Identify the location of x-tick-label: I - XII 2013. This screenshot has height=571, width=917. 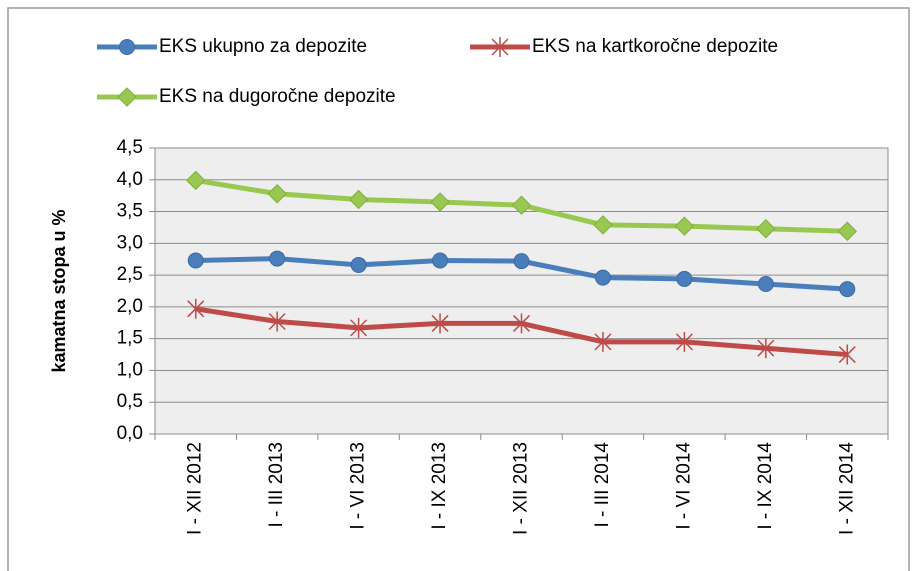
(521, 488).